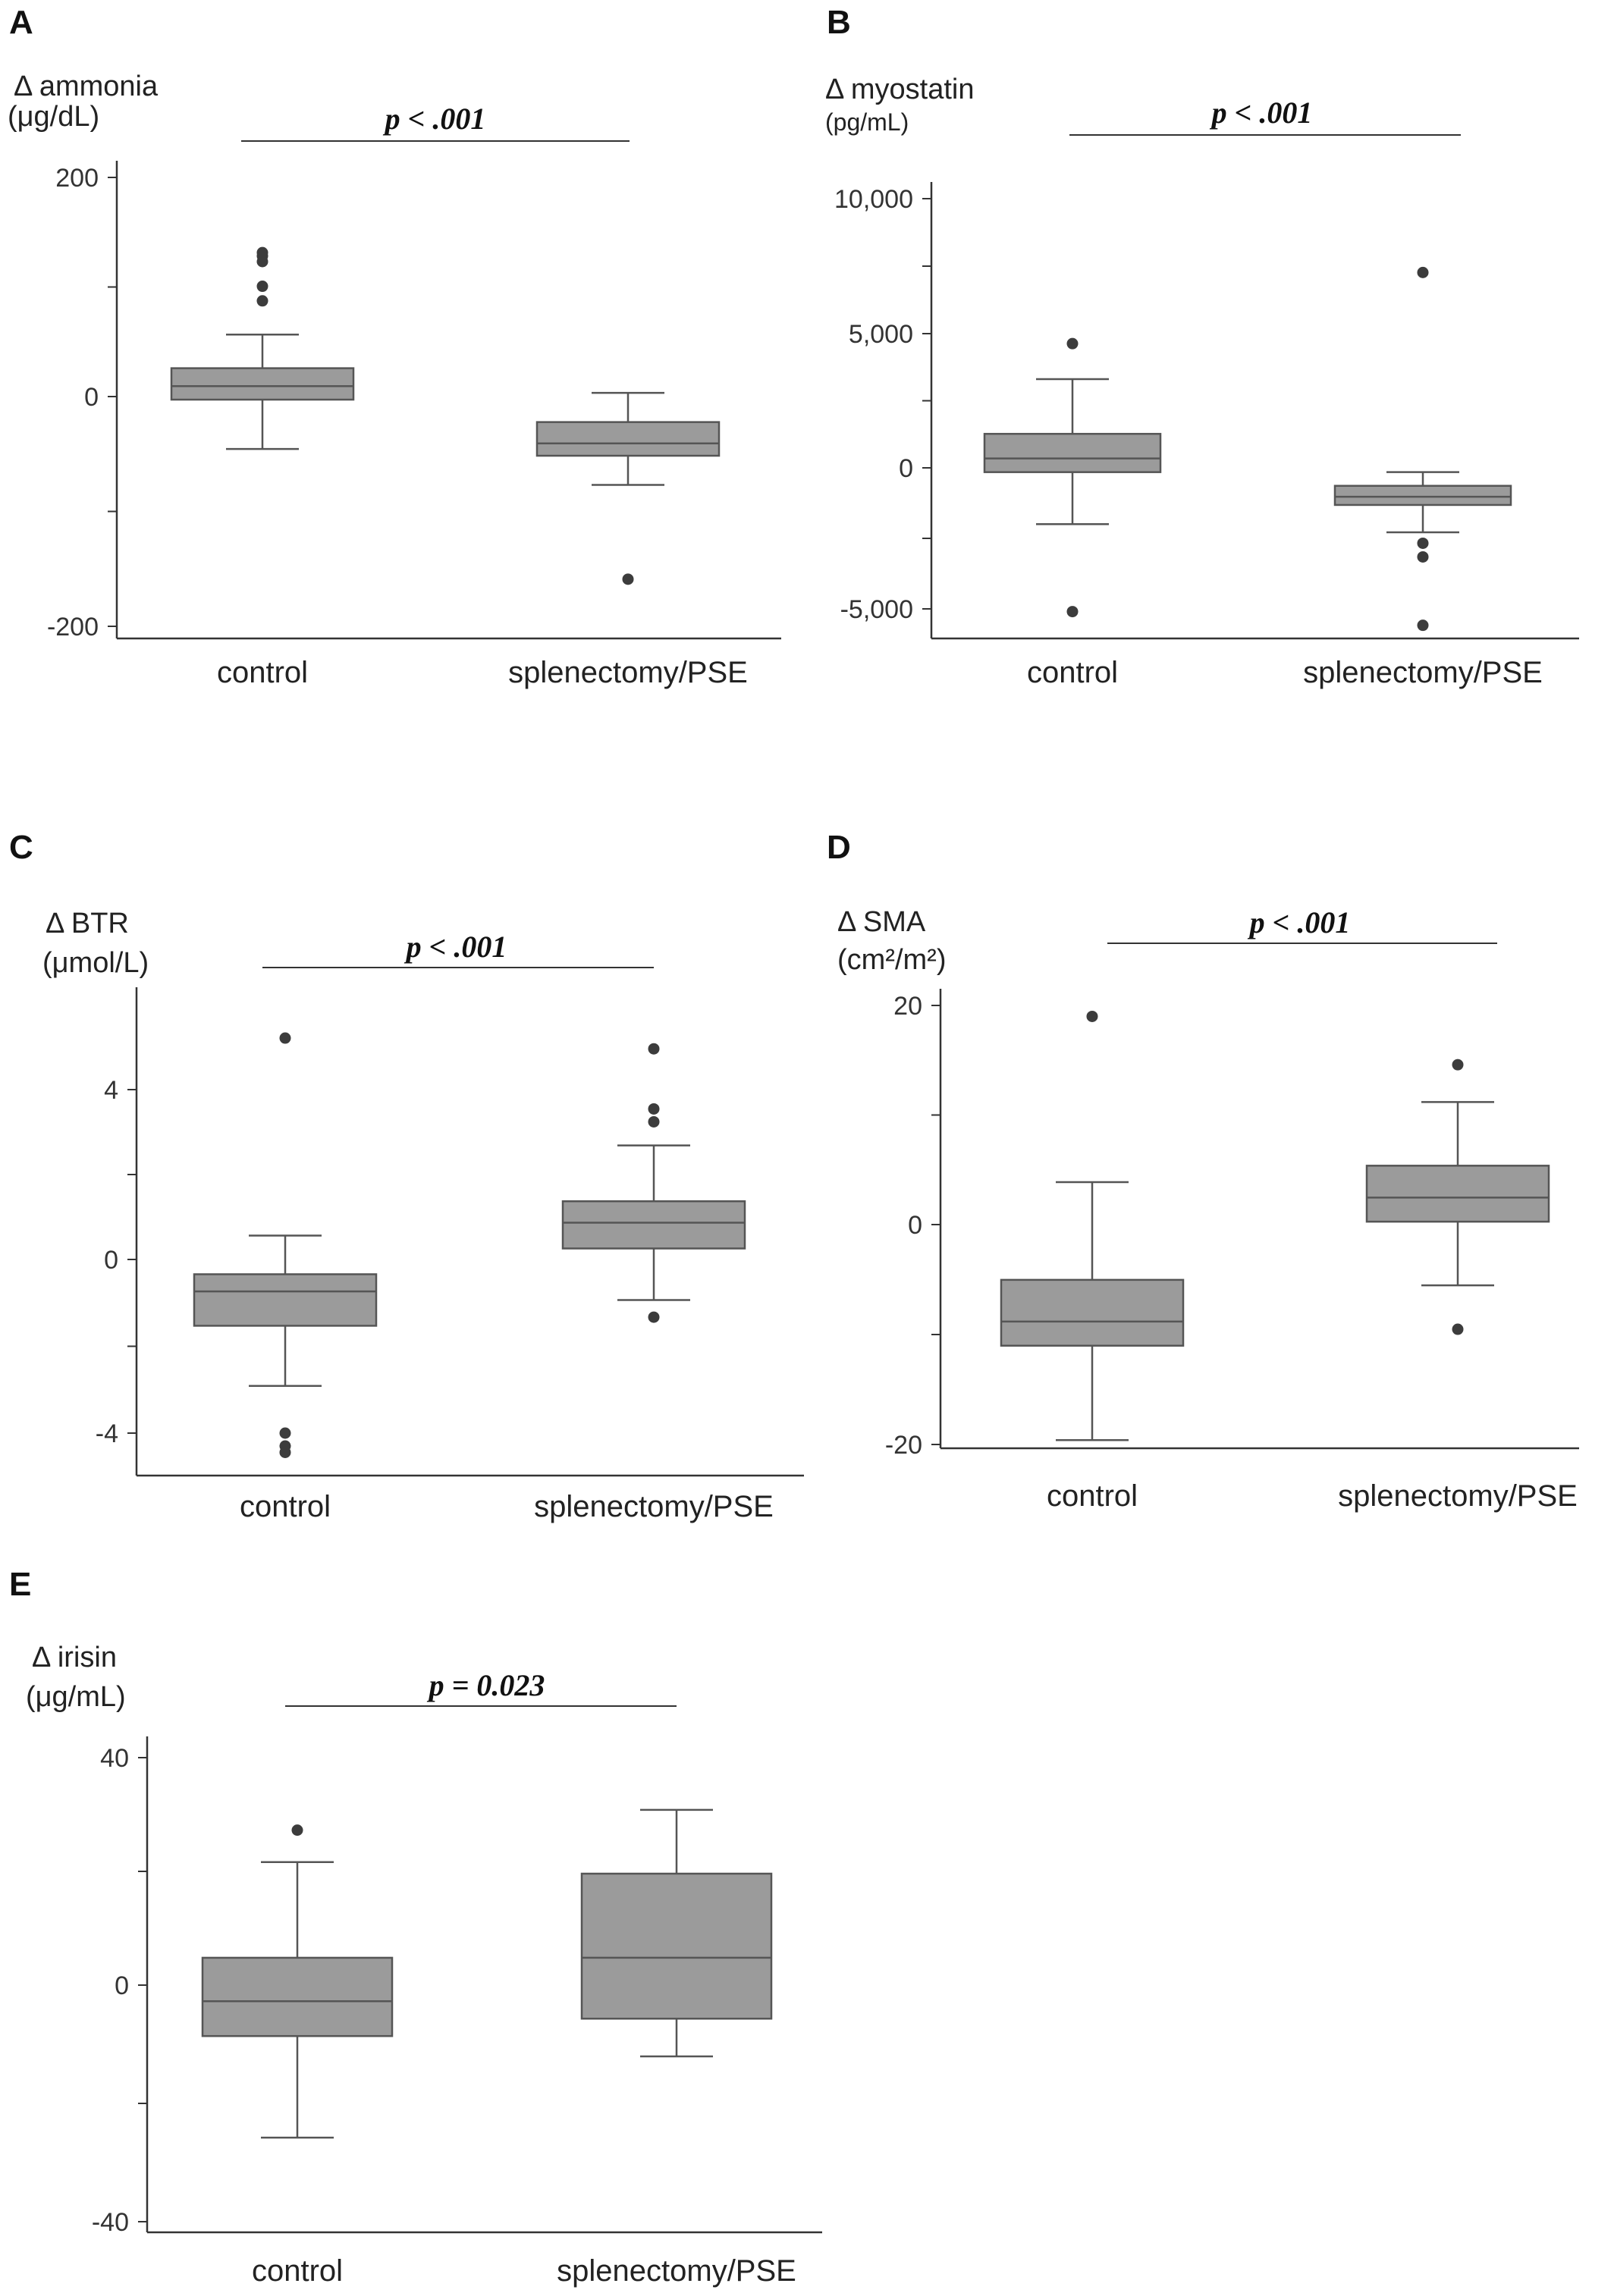 The height and width of the screenshot is (2296, 1614). I want to click on y-axis-label: Δ SMA, so click(882, 922).